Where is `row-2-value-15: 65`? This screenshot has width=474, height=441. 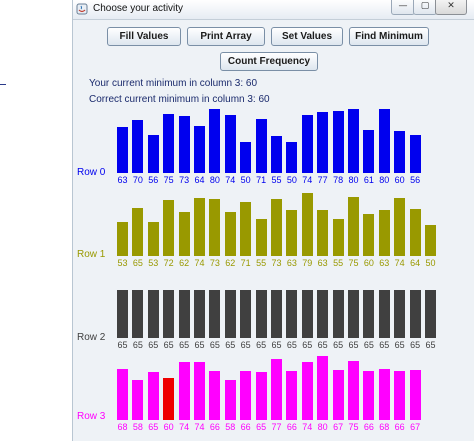 row-2-value-15: 65 is located at coordinates (353, 345).